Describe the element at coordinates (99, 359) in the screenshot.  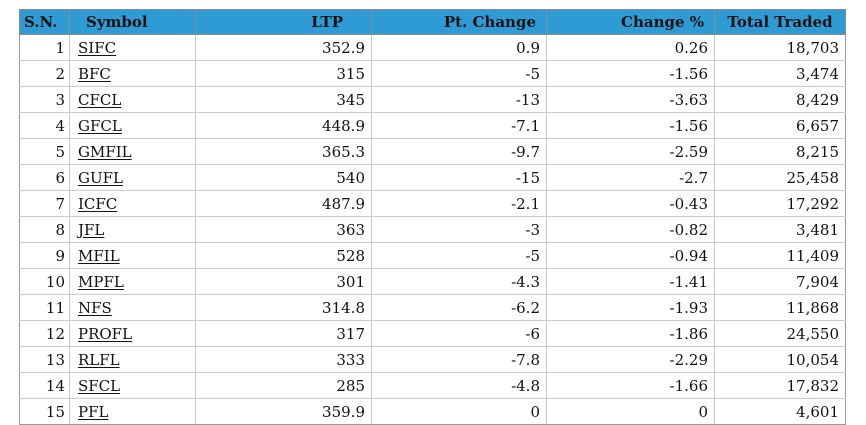
I see `symbol-link: RLFL` at that location.